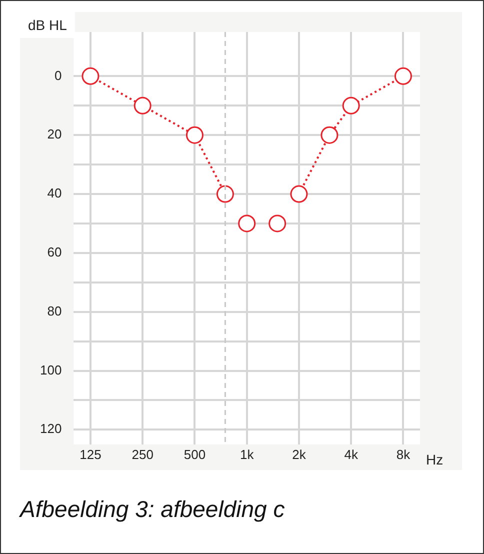  What do you see at coordinates (54, 134) in the screenshot?
I see `y-tick-label: 20` at bounding box center [54, 134].